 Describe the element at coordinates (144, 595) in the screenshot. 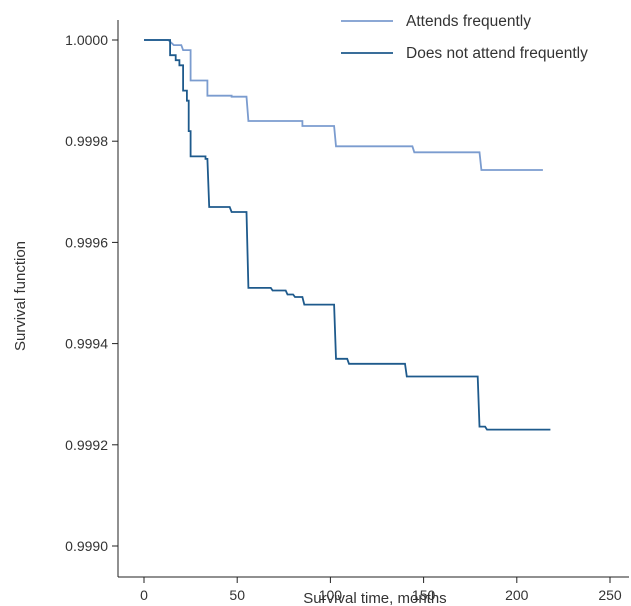

I see `x-tick-label: 0` at that location.